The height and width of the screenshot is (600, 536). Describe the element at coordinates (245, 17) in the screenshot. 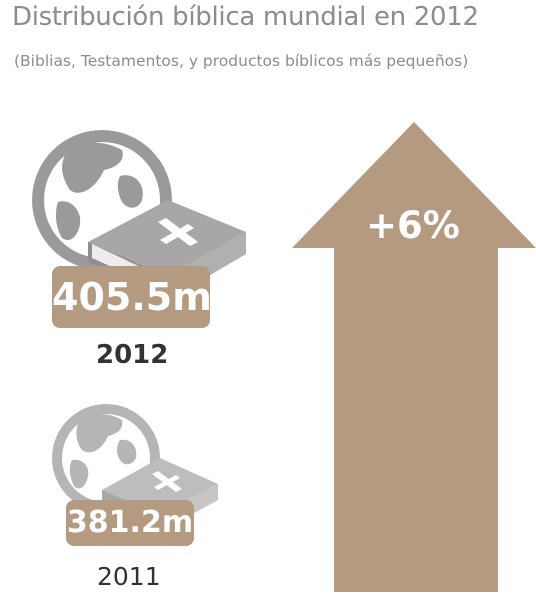

I see `chart-title: Distribución bíblica mundial en 2012` at that location.